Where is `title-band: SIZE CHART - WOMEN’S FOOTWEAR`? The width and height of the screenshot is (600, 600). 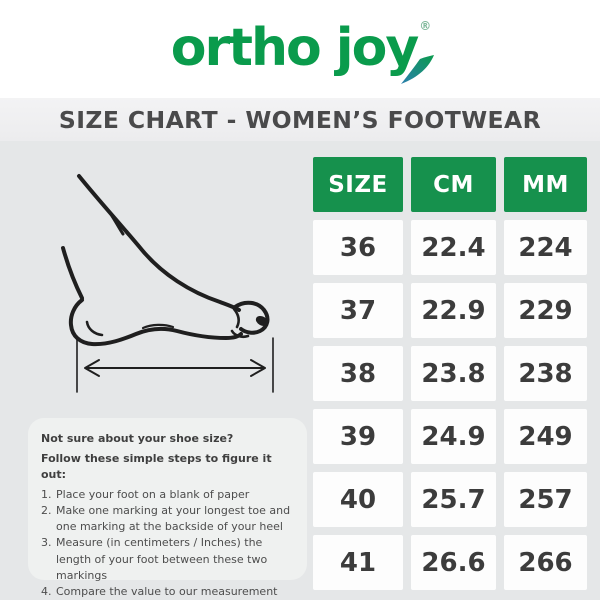
title-band: SIZE CHART - WOMEN’S FOOTWEAR is located at coordinates (300, 119).